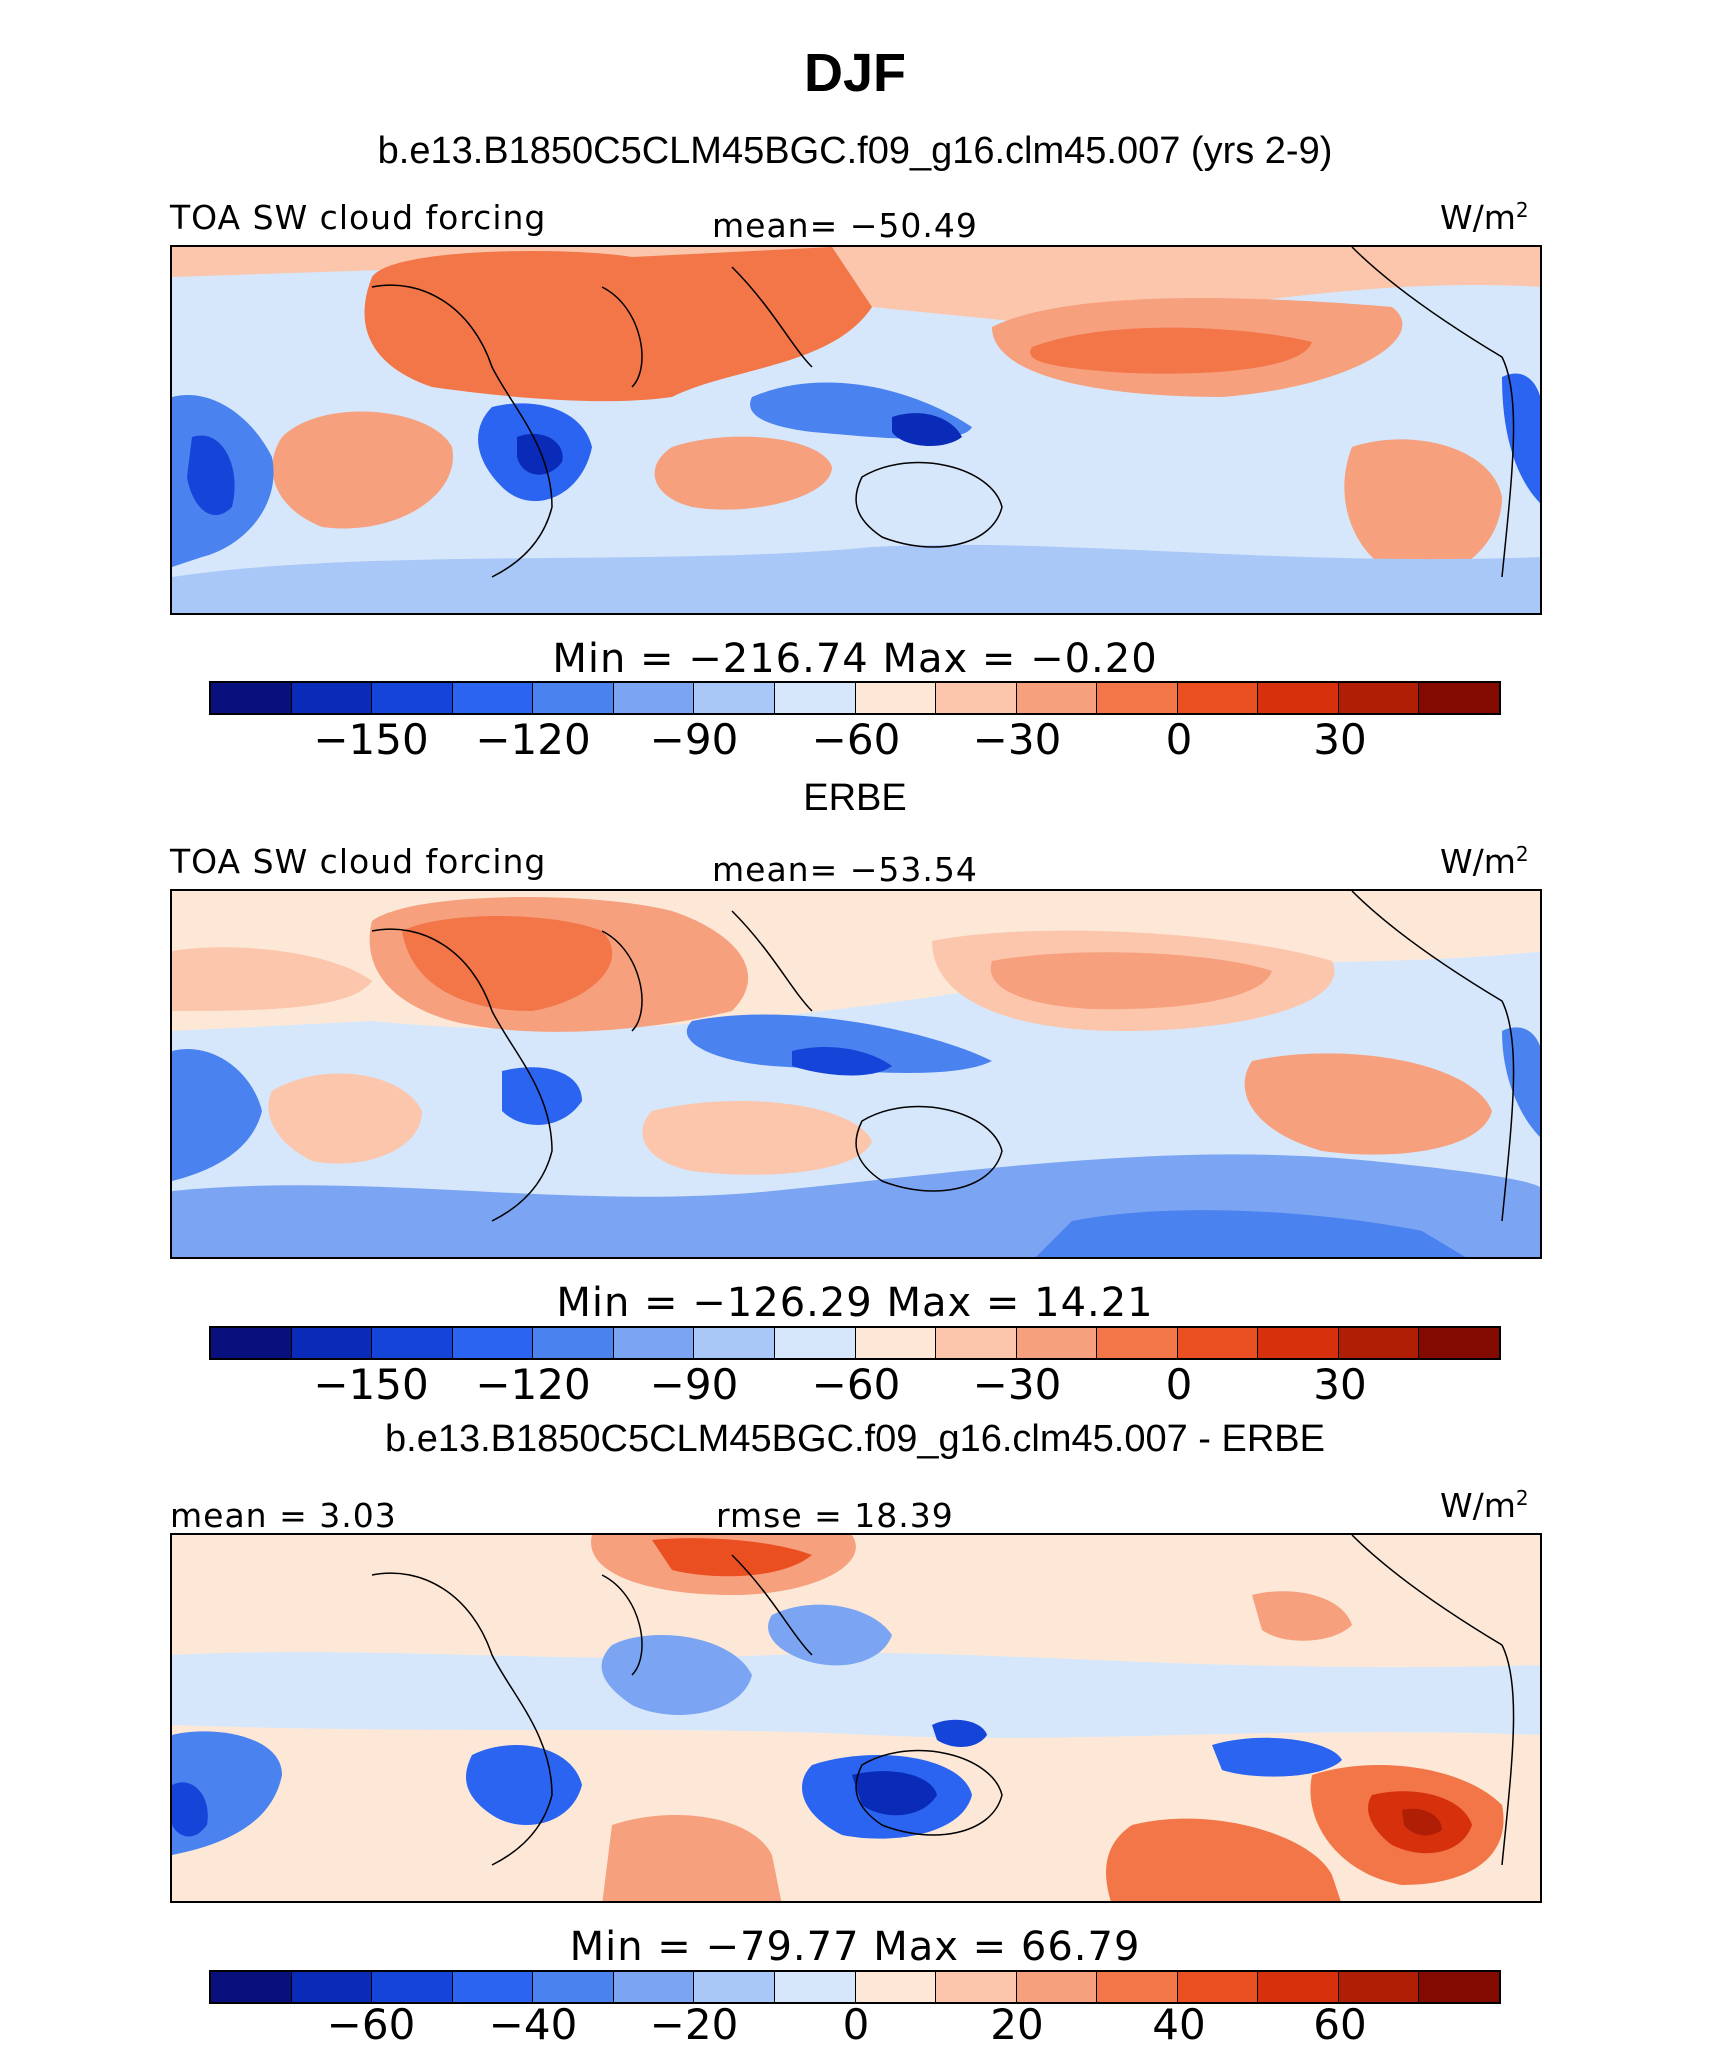  Describe the element at coordinates (856, 1718) in the screenshot. I see `panel-3-map` at that location.